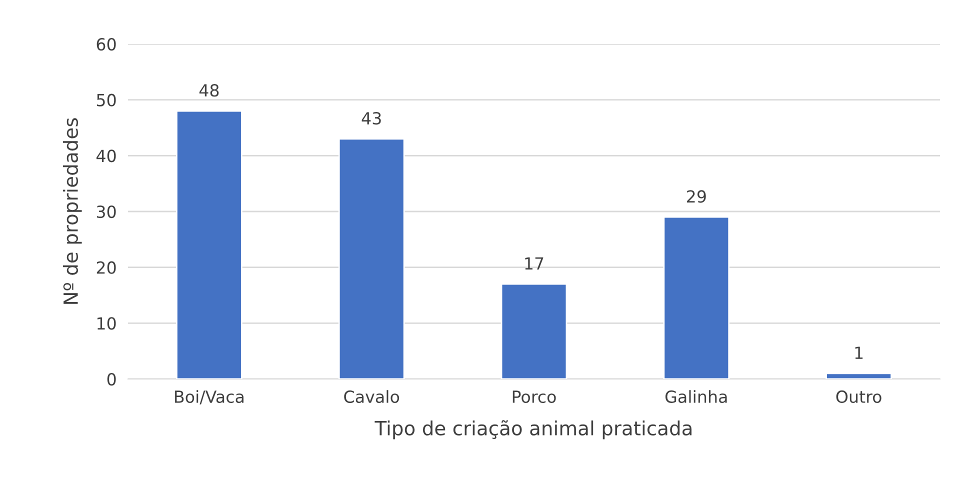  Describe the element at coordinates (209, 90) in the screenshot. I see `data-label: 48` at that location.